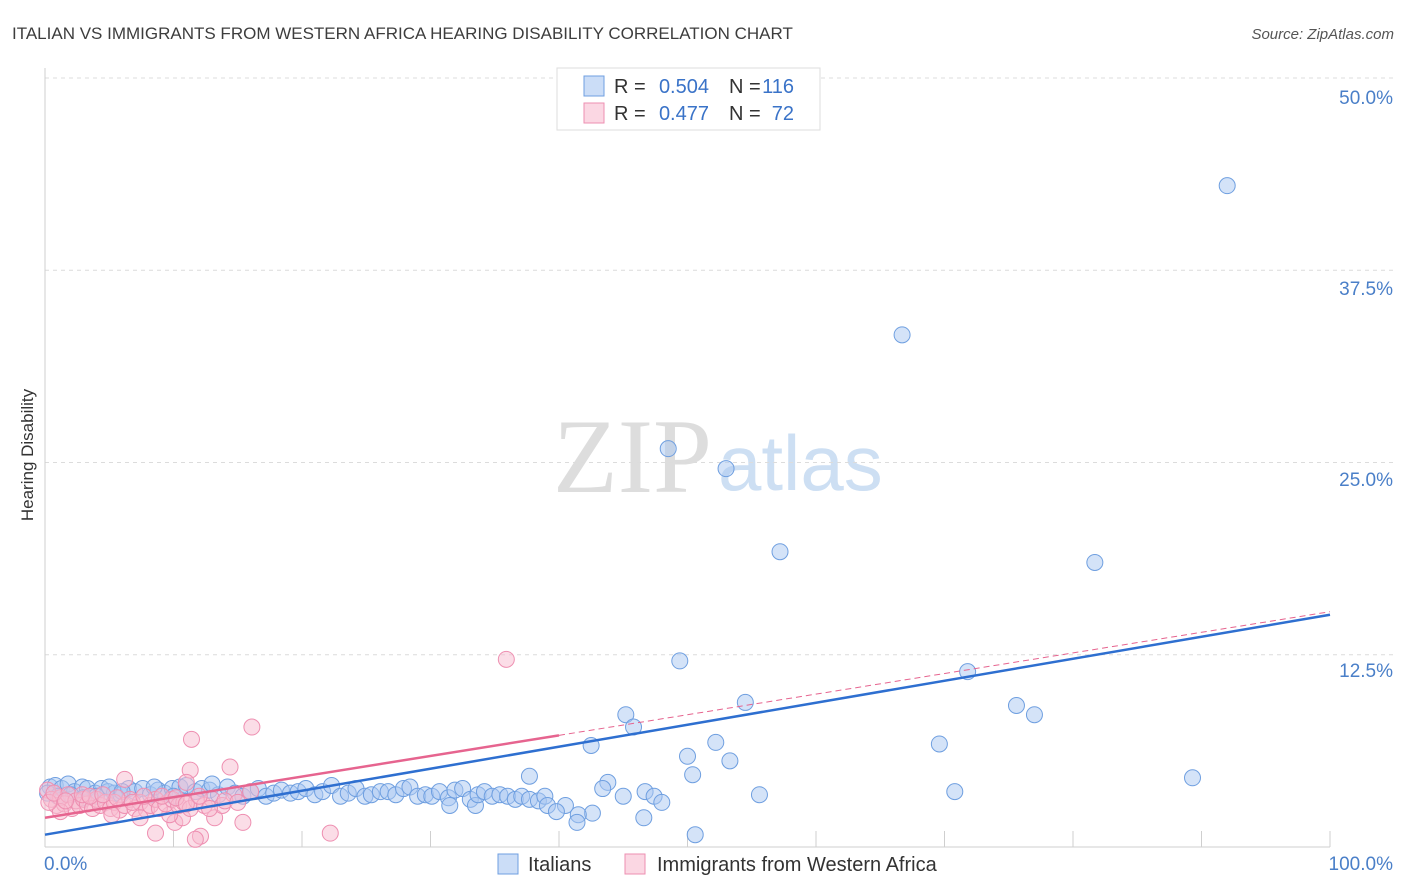 Image resolution: width=1406 pixels, height=892 pixels. Describe the element at coordinates (1322, 34) in the screenshot. I see `source-label: Source: ZipAtlas.com` at that location.